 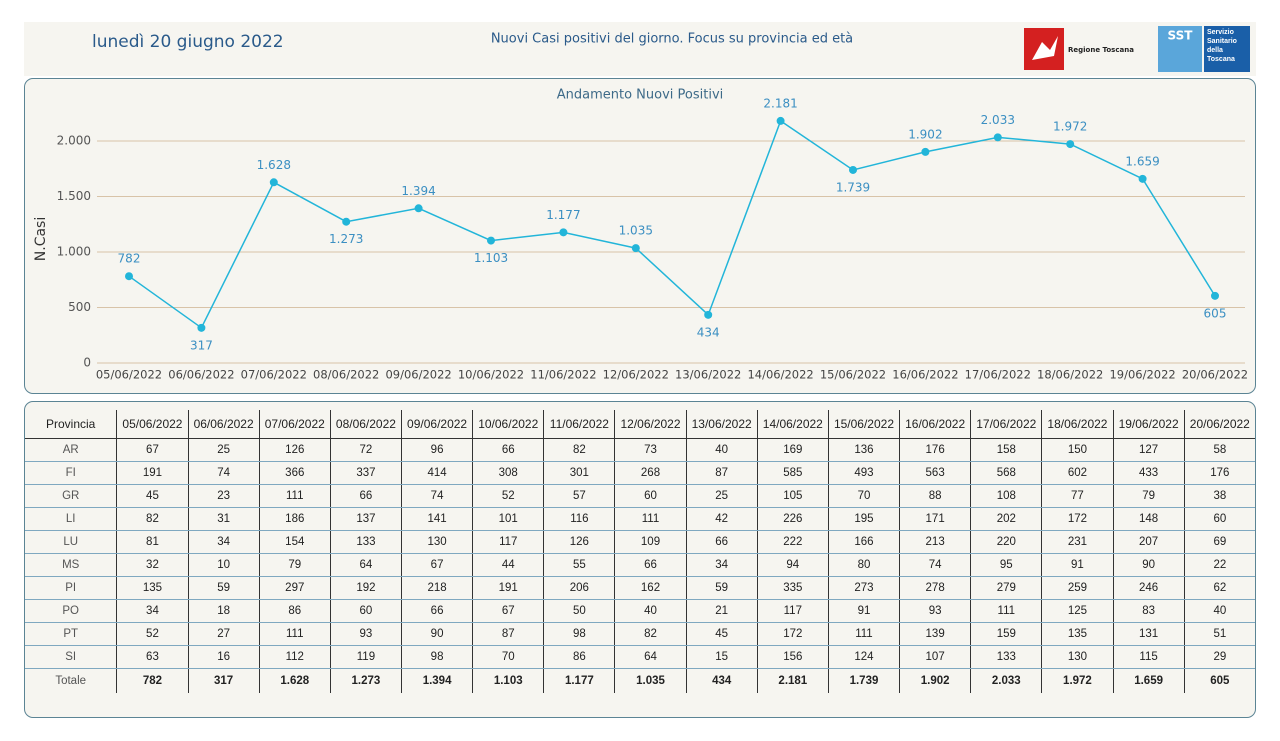 What do you see at coordinates (1219, 634) in the screenshot?
I see `cell: 51` at bounding box center [1219, 634].